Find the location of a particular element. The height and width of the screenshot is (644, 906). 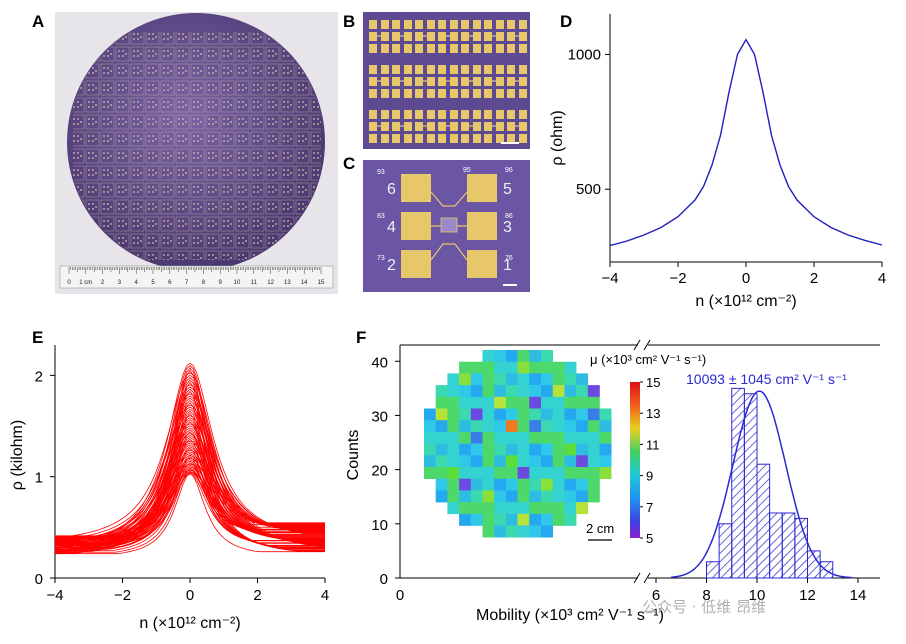

ruler-label: 2 is located at coordinates (103, 283).